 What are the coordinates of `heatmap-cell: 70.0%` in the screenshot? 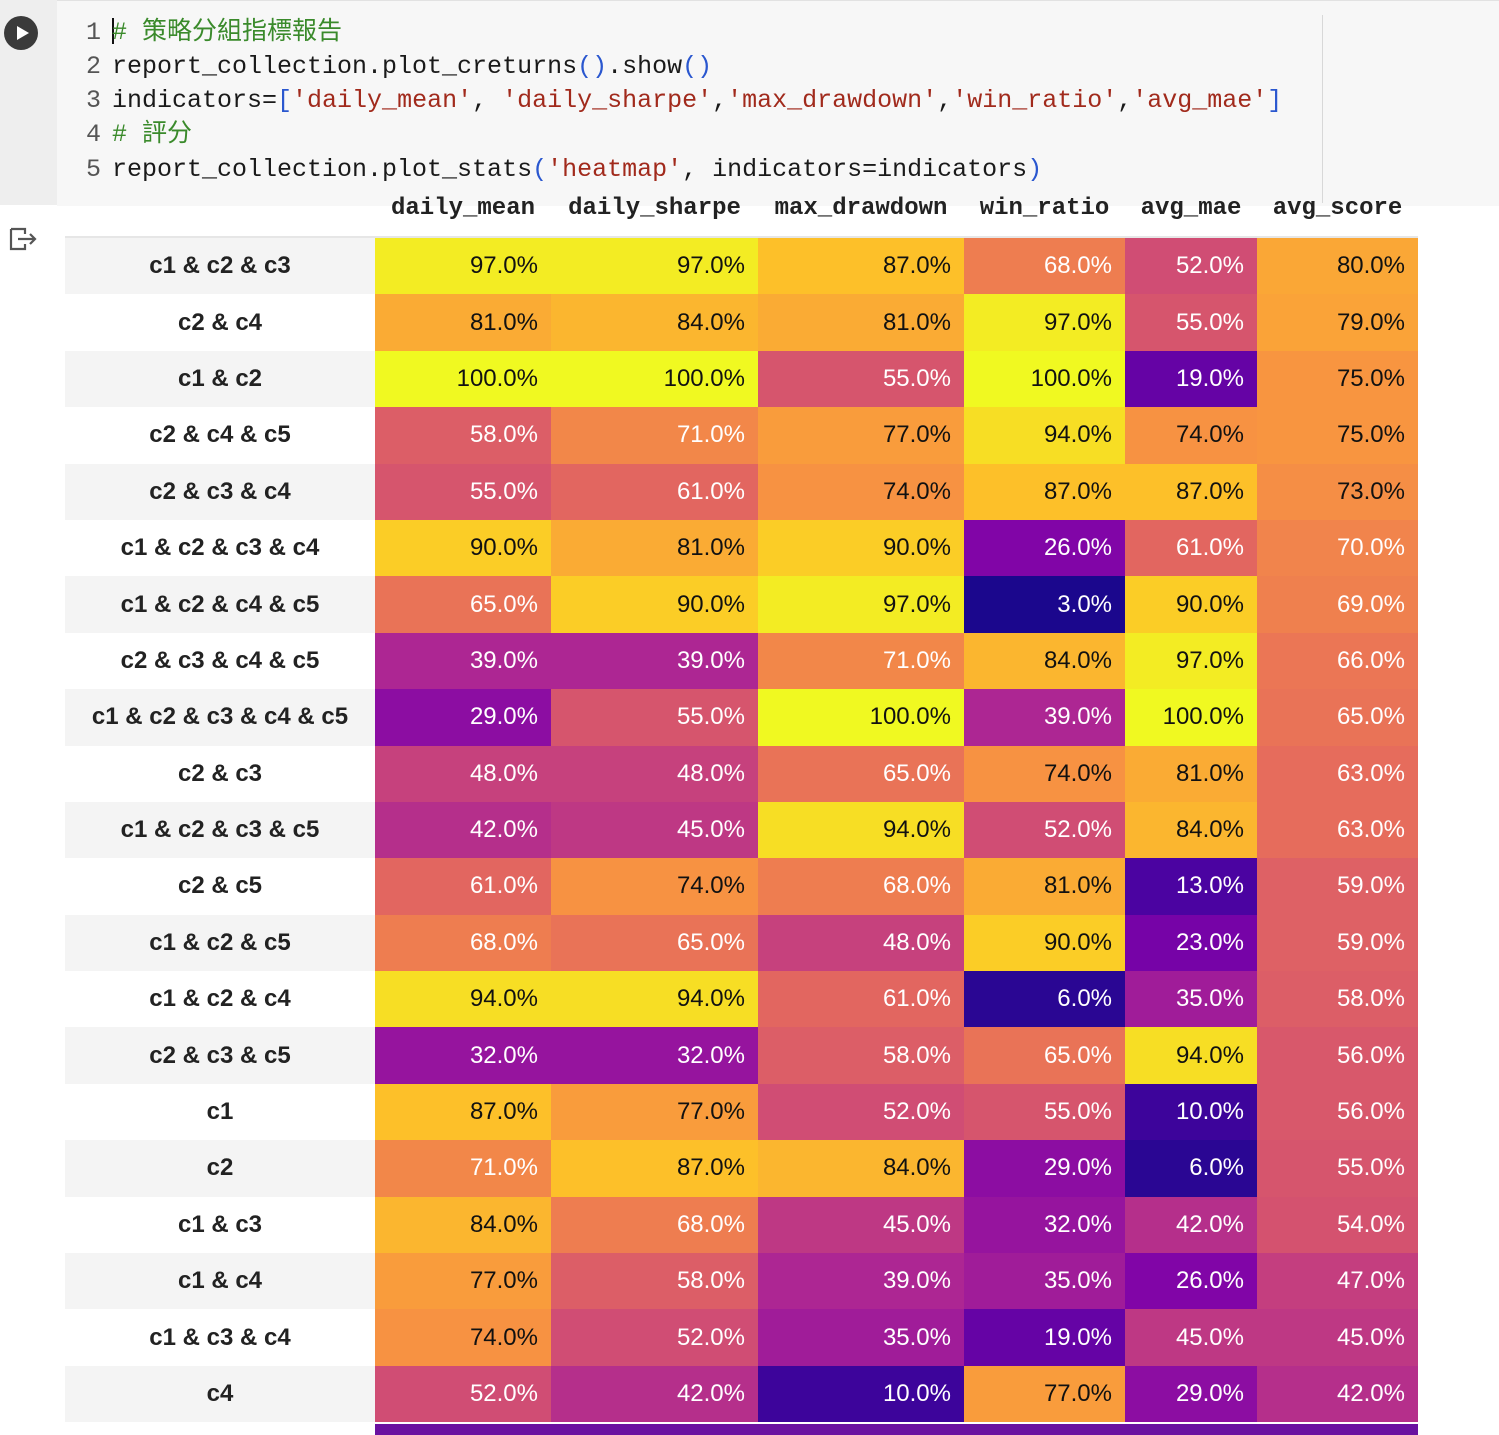 It's located at (1337, 548).